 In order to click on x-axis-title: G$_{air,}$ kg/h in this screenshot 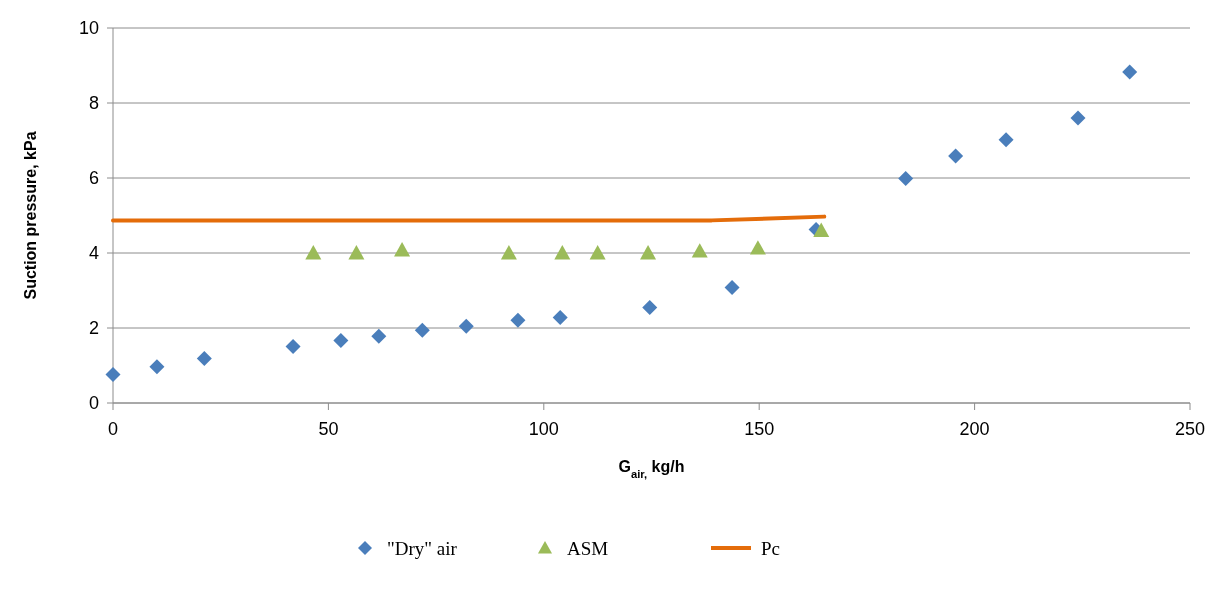, I will do `click(651, 469)`.